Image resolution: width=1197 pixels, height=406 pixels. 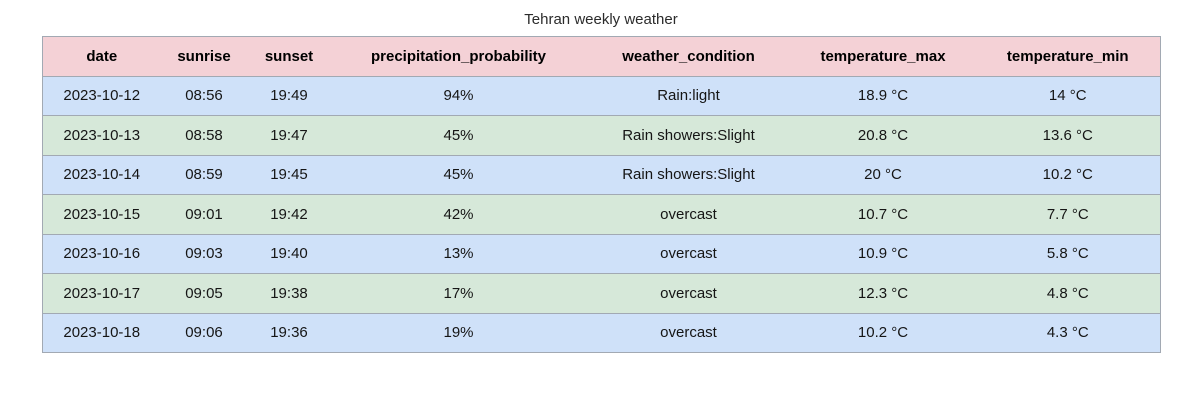 What do you see at coordinates (204, 174) in the screenshot?
I see `cell-sunrise: 08:59` at bounding box center [204, 174].